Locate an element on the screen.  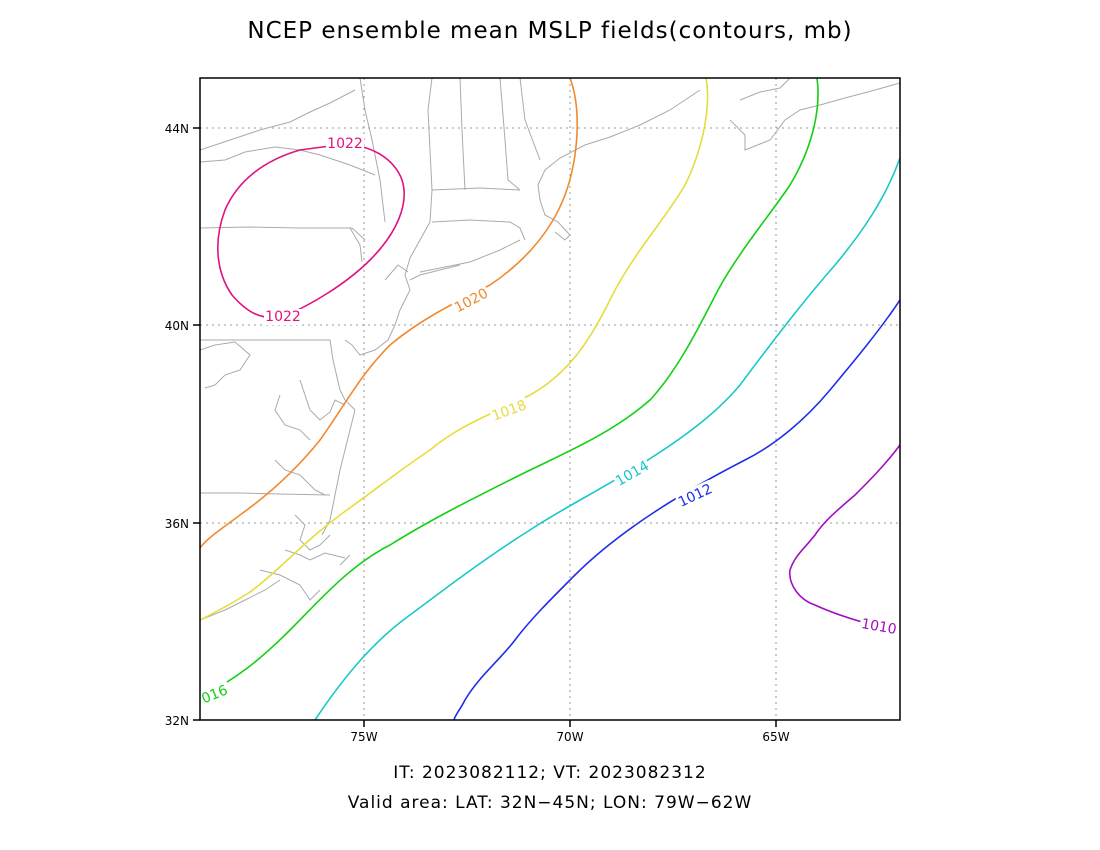
label-1018: 1018 is located at coordinates (509, 410).